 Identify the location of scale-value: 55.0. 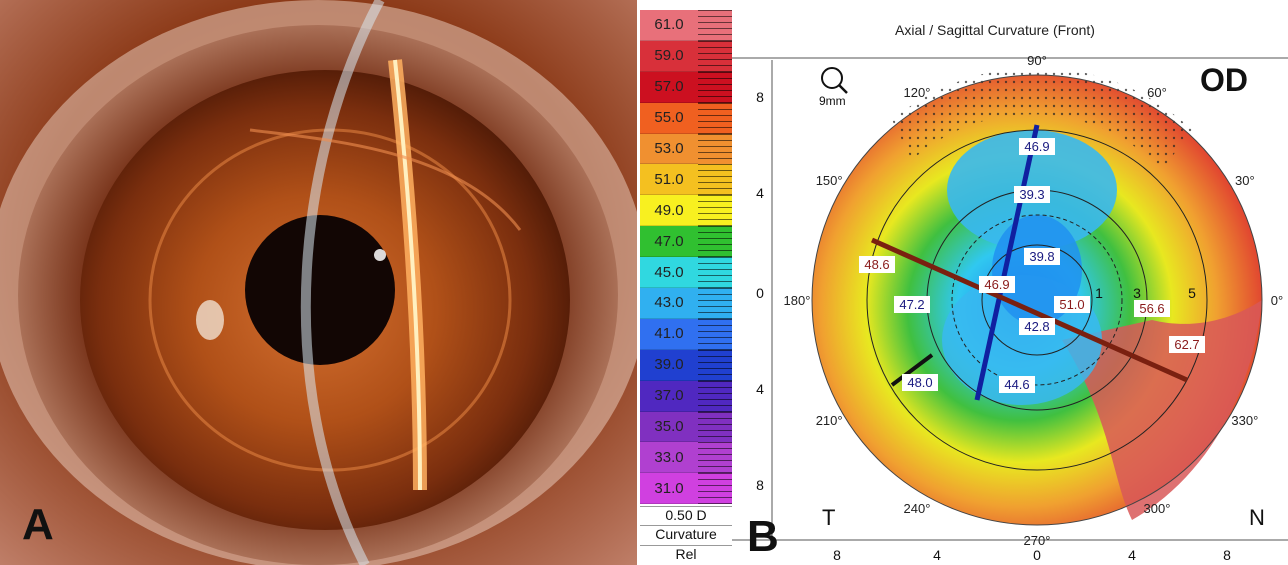
(669, 118).